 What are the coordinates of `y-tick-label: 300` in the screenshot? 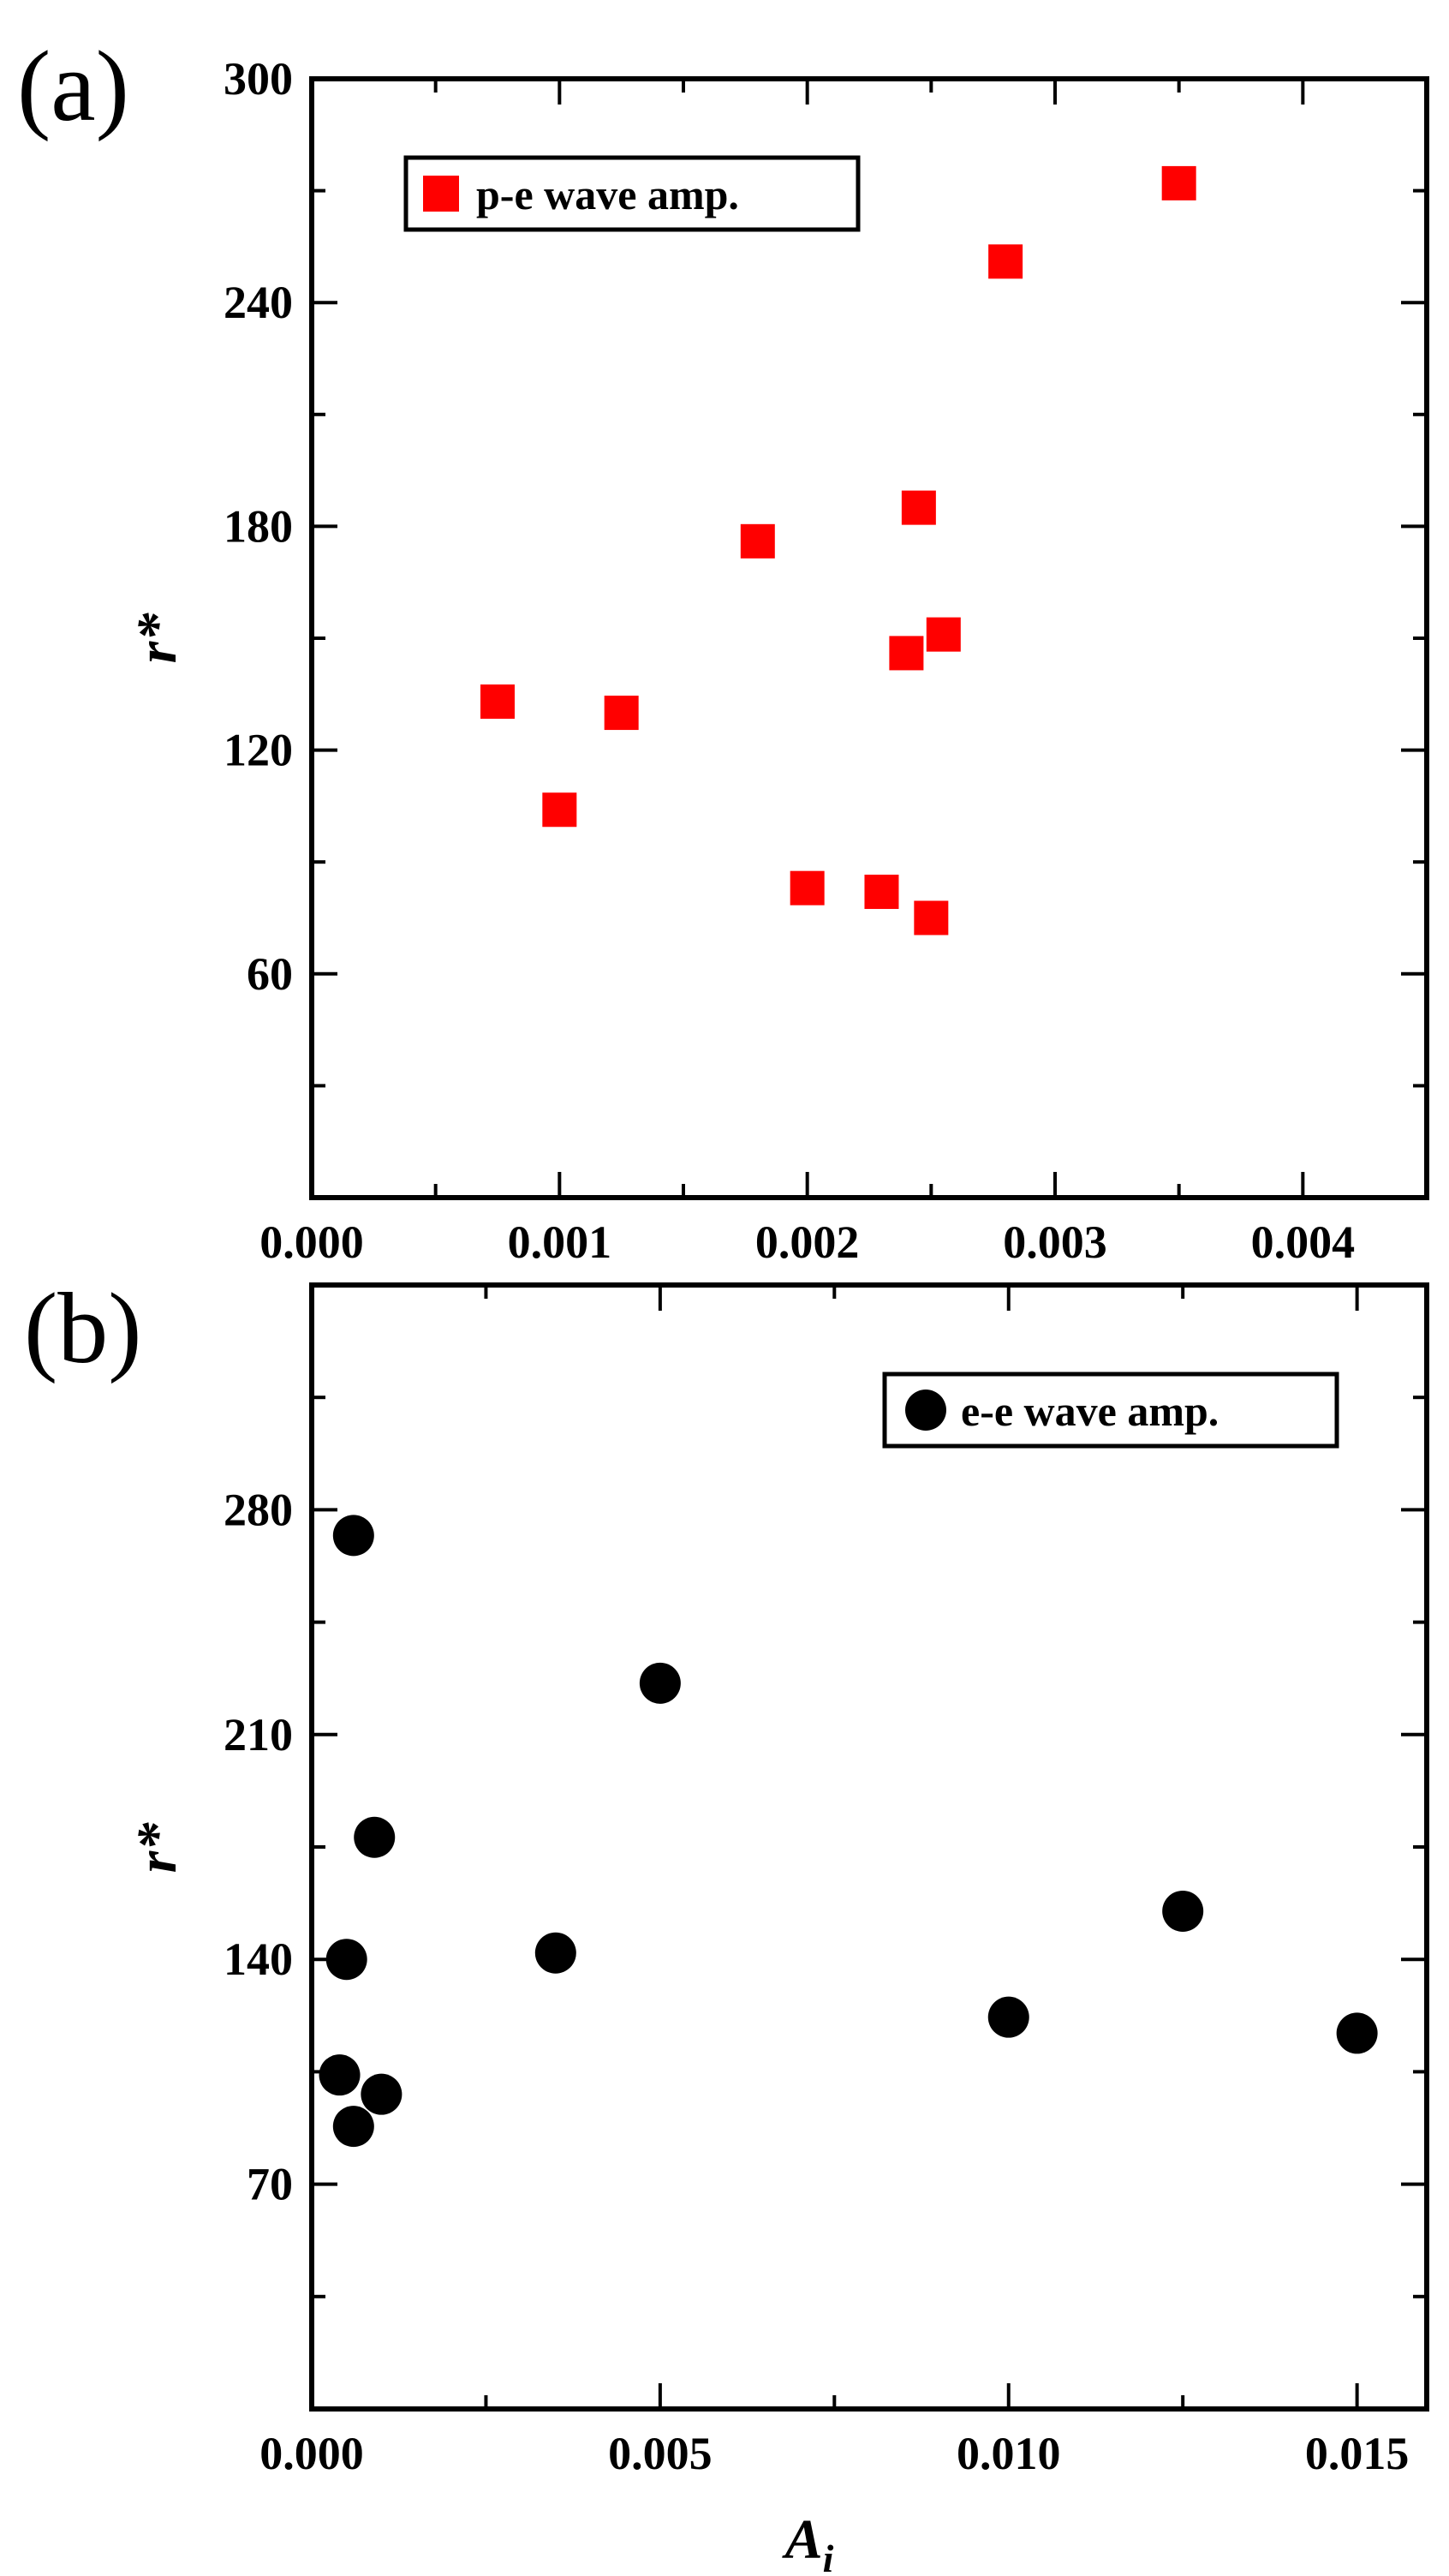 It's located at (258, 79).